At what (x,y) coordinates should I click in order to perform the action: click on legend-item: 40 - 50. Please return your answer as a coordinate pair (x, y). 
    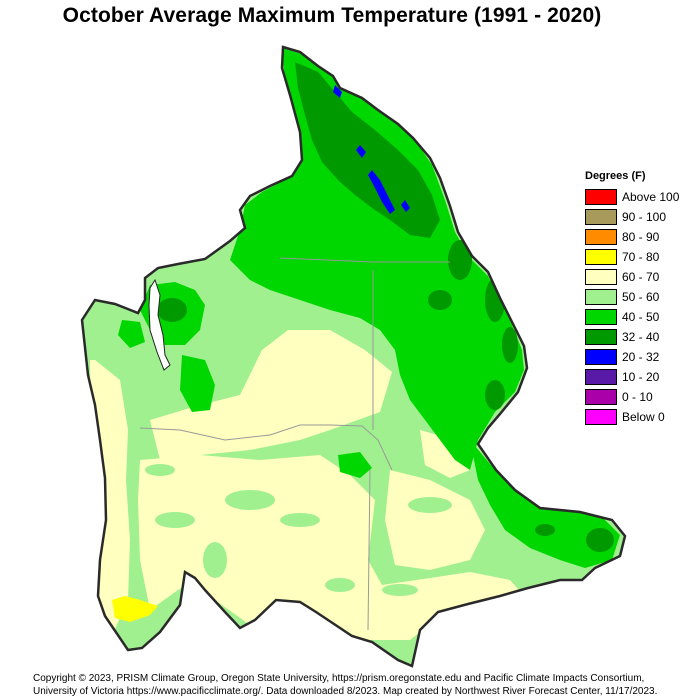
    Looking at the image, I should click on (637, 317).